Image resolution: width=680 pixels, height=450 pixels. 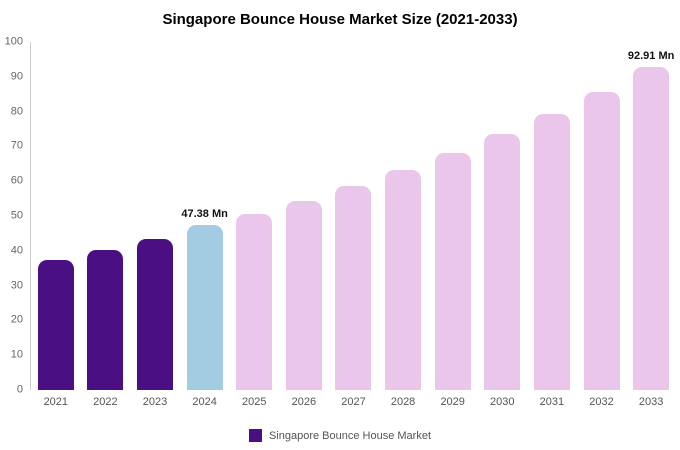 I want to click on x-axis-label-2027: 2027, so click(x=353, y=402).